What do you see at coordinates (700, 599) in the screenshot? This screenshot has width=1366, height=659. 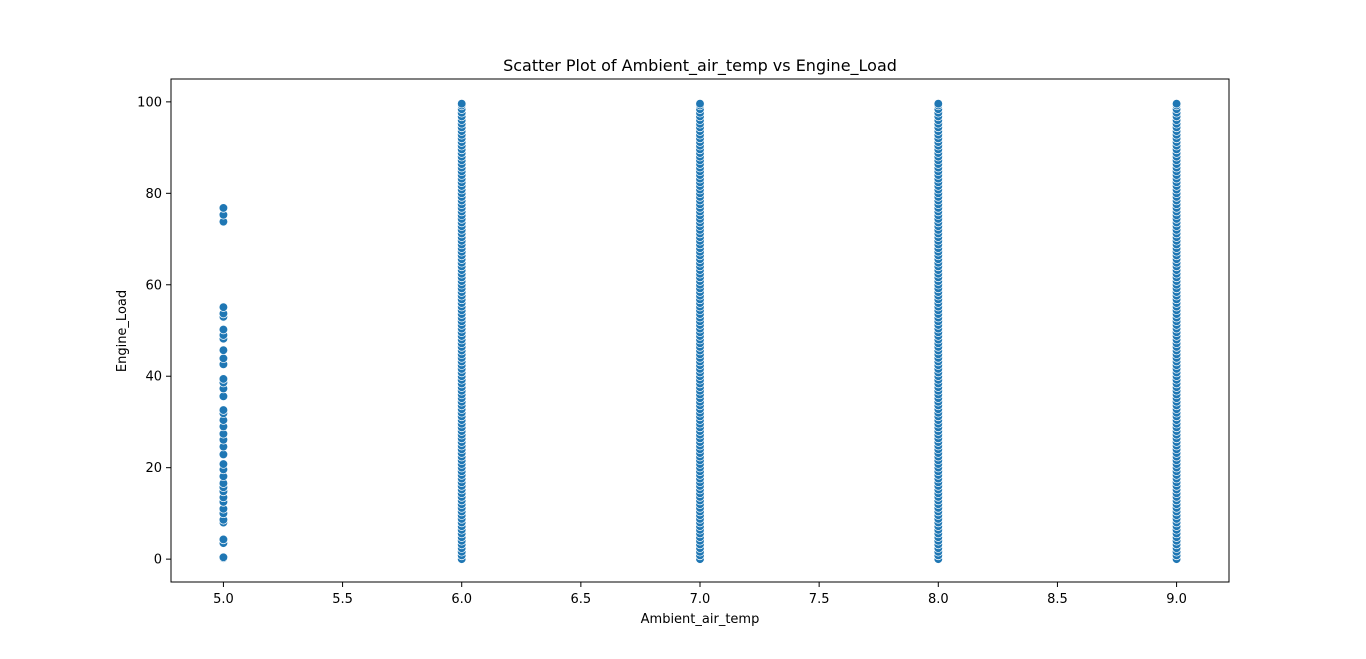 I see `x-tick-label: 7.0` at bounding box center [700, 599].